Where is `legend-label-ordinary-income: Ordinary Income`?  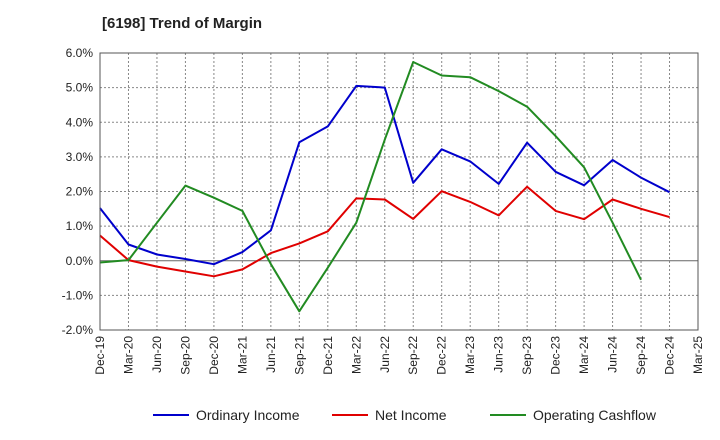 legend-label-ordinary-income: Ordinary Income is located at coordinates (248, 415).